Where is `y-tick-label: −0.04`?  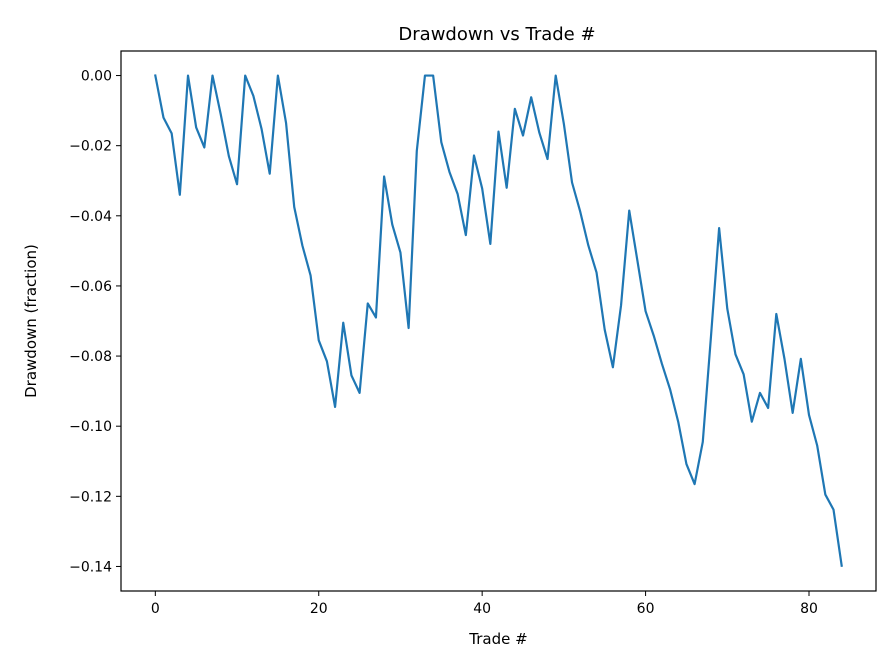
y-tick-label: −0.04 is located at coordinates (90, 217).